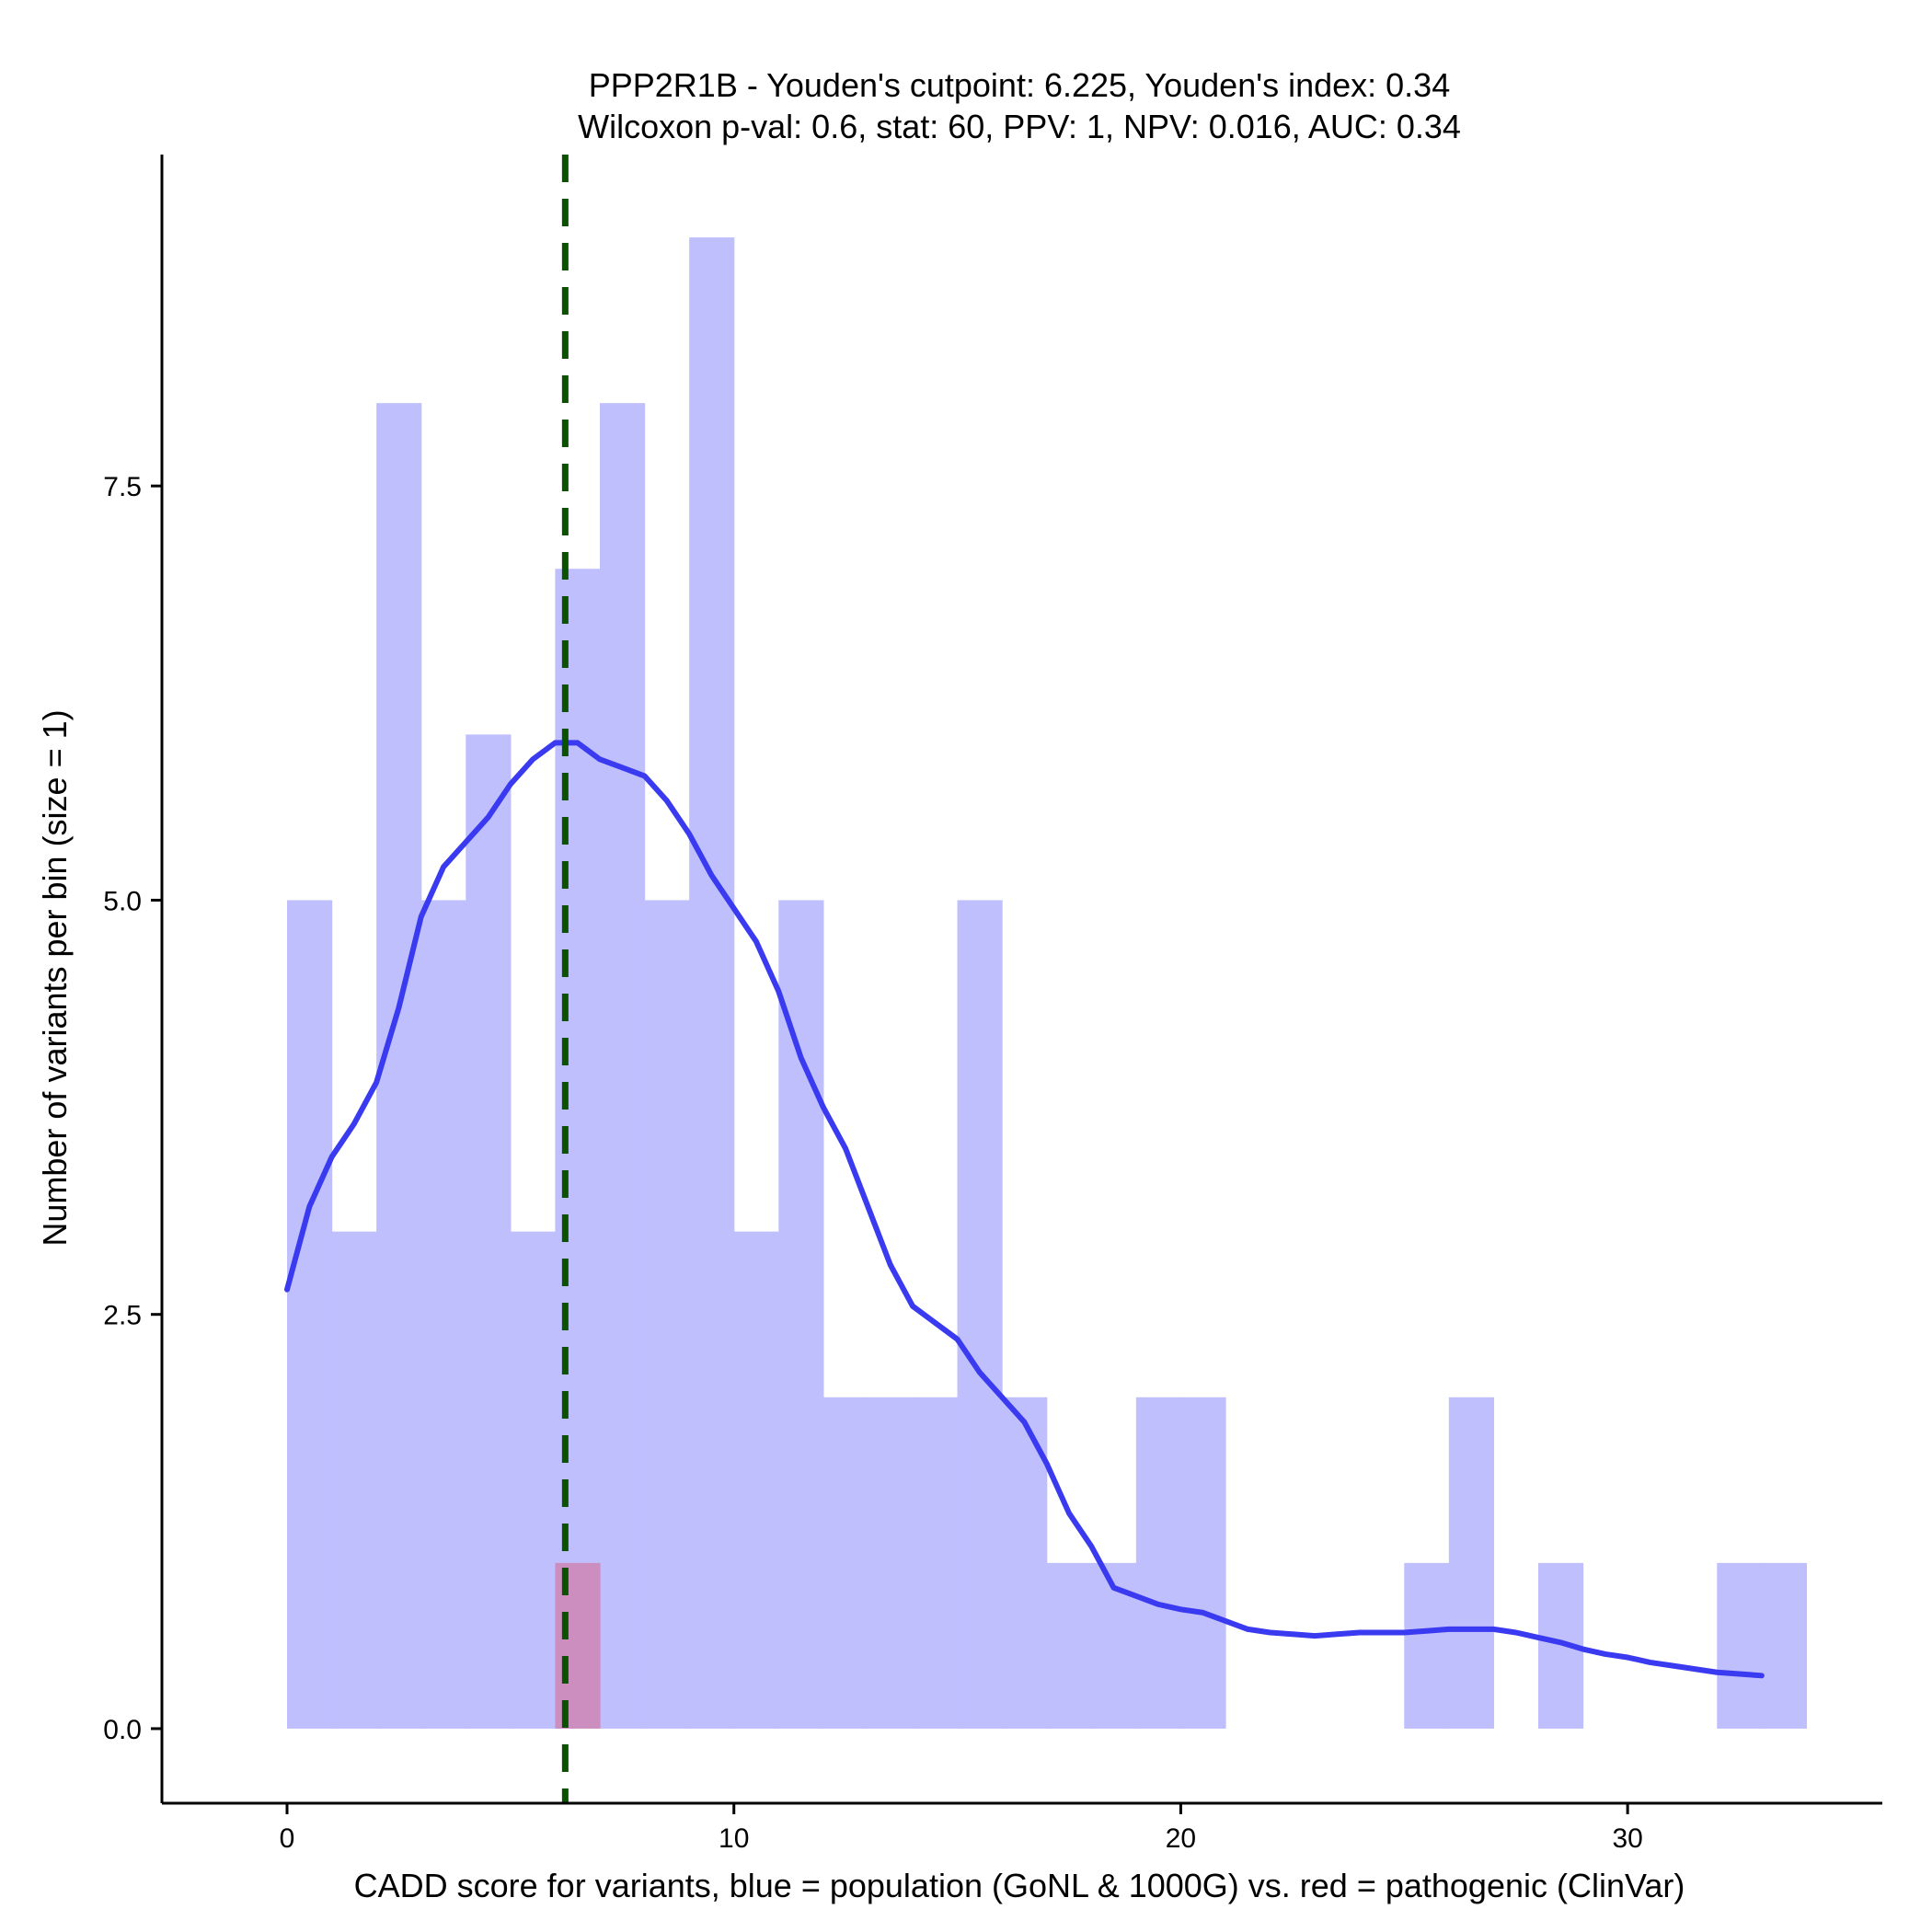  Describe the element at coordinates (132, 1108) in the screenshot. I see `y-ticks: 0.0 2.5 5.0 7.5` at that location.